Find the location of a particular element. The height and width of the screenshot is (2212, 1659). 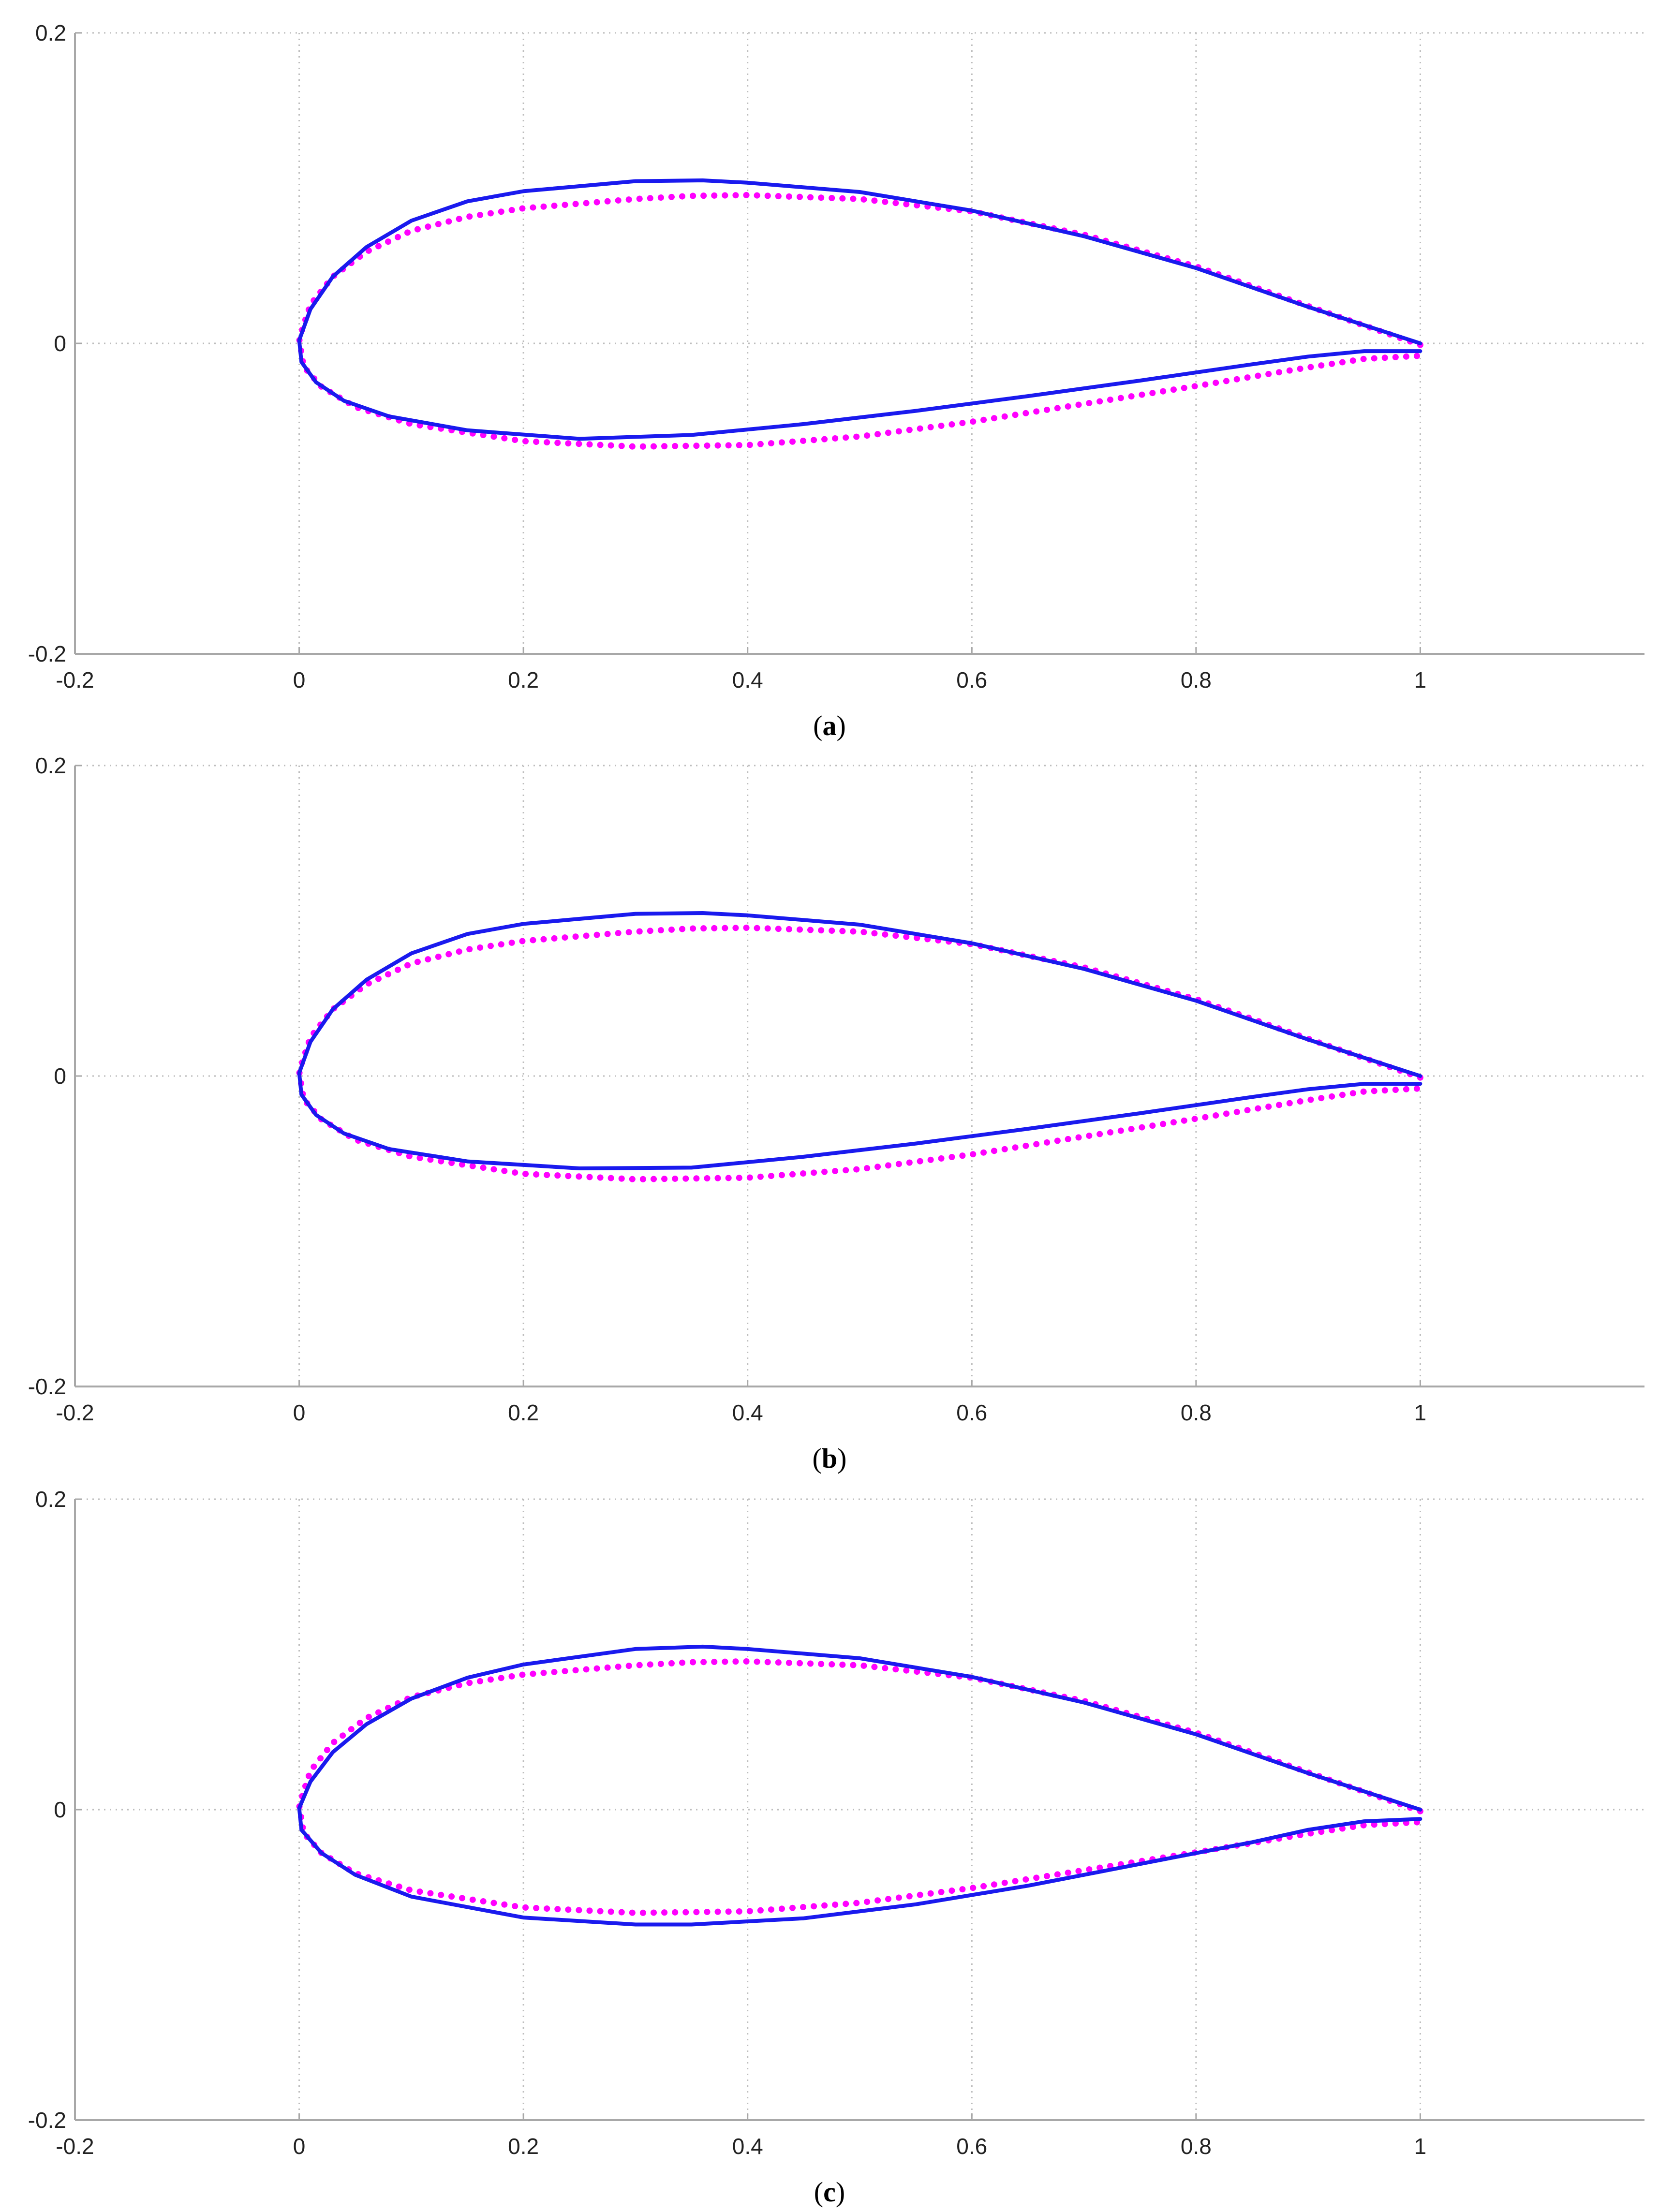

panel-caption: (c) is located at coordinates (829, 2192).